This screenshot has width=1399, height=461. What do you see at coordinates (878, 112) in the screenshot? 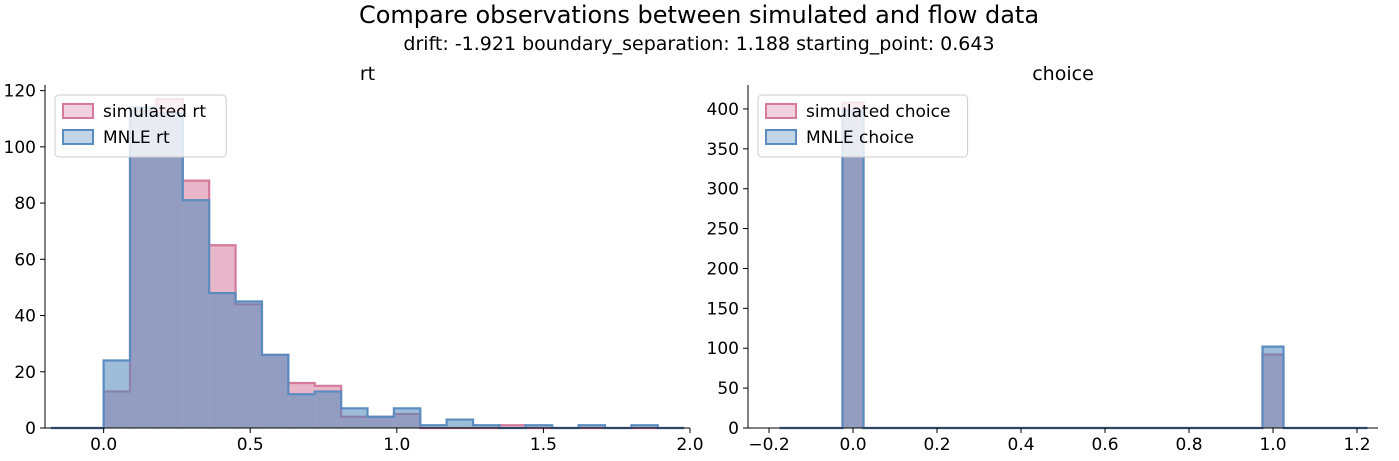
I see `legend-label: simulated choice` at bounding box center [878, 112].